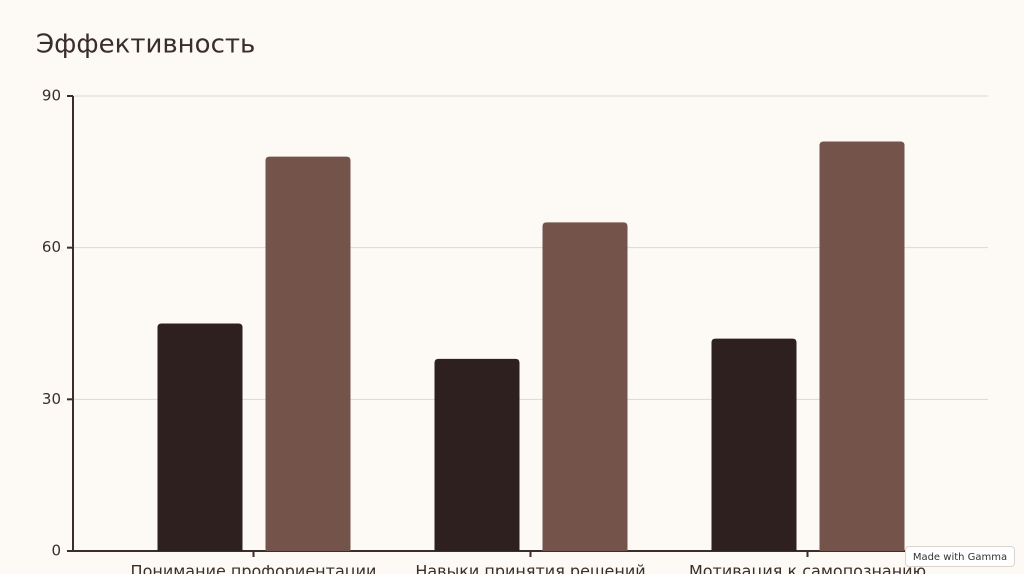  I want to click on y-tick-label: 90, so click(51, 96).